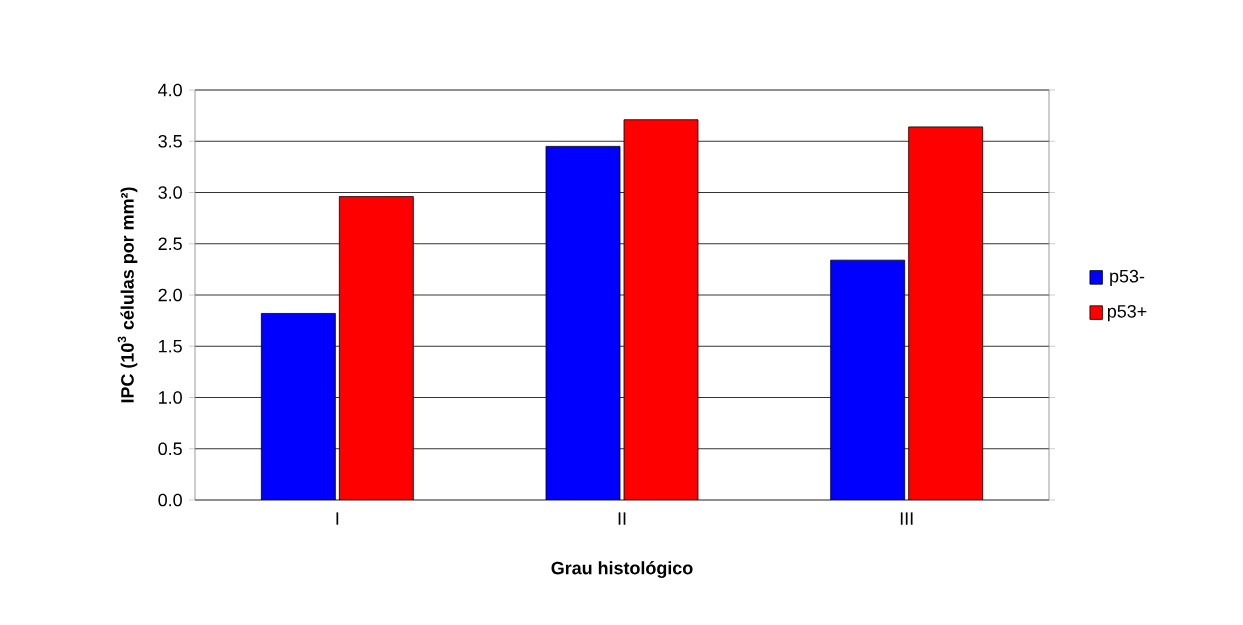  What do you see at coordinates (1127, 313) in the screenshot?
I see `legend-label: p53+` at bounding box center [1127, 313].